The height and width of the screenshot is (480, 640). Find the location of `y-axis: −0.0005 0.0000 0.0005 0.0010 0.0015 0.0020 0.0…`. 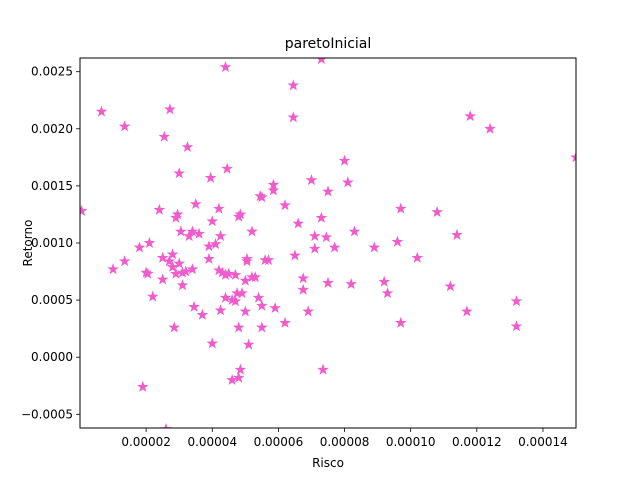

y-axis: −0.0005 0.0000 0.0005 0.0010 0.0015 0.0020 0.0… is located at coordinates (50, 243).